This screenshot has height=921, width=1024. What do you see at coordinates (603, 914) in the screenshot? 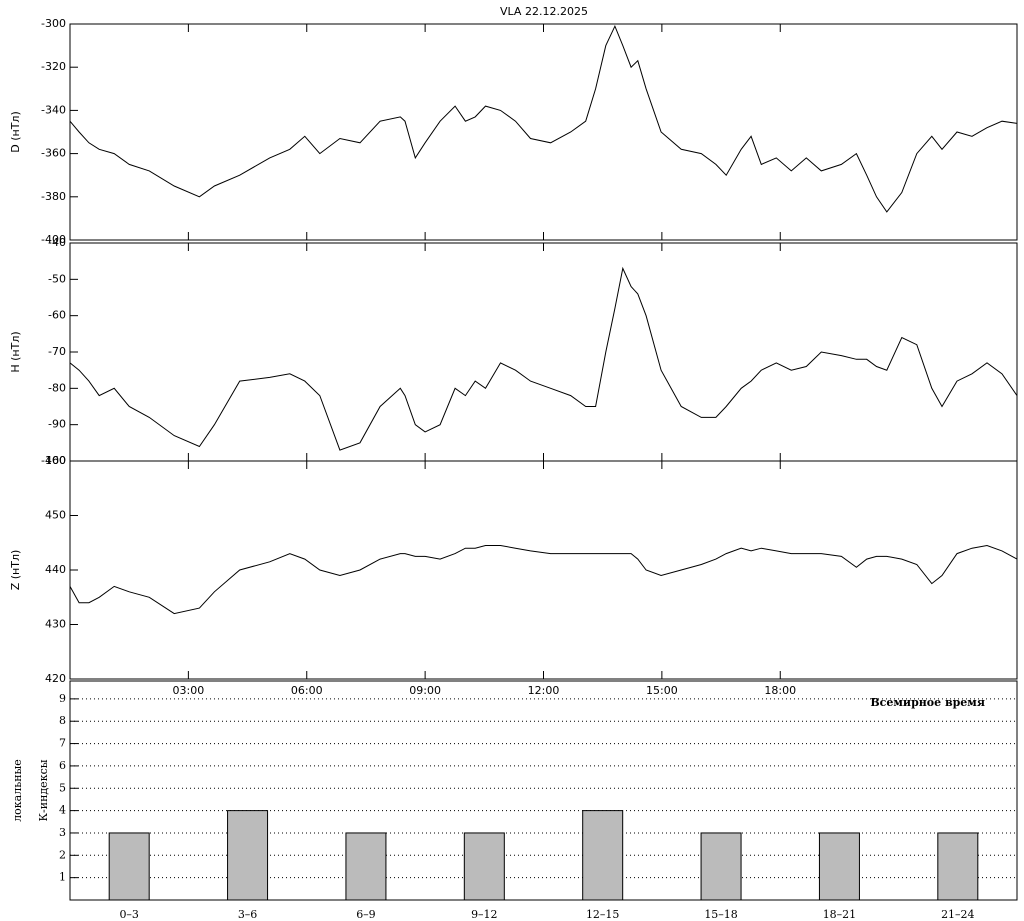
I see `x-tick-label: 12–15` at bounding box center [603, 914].